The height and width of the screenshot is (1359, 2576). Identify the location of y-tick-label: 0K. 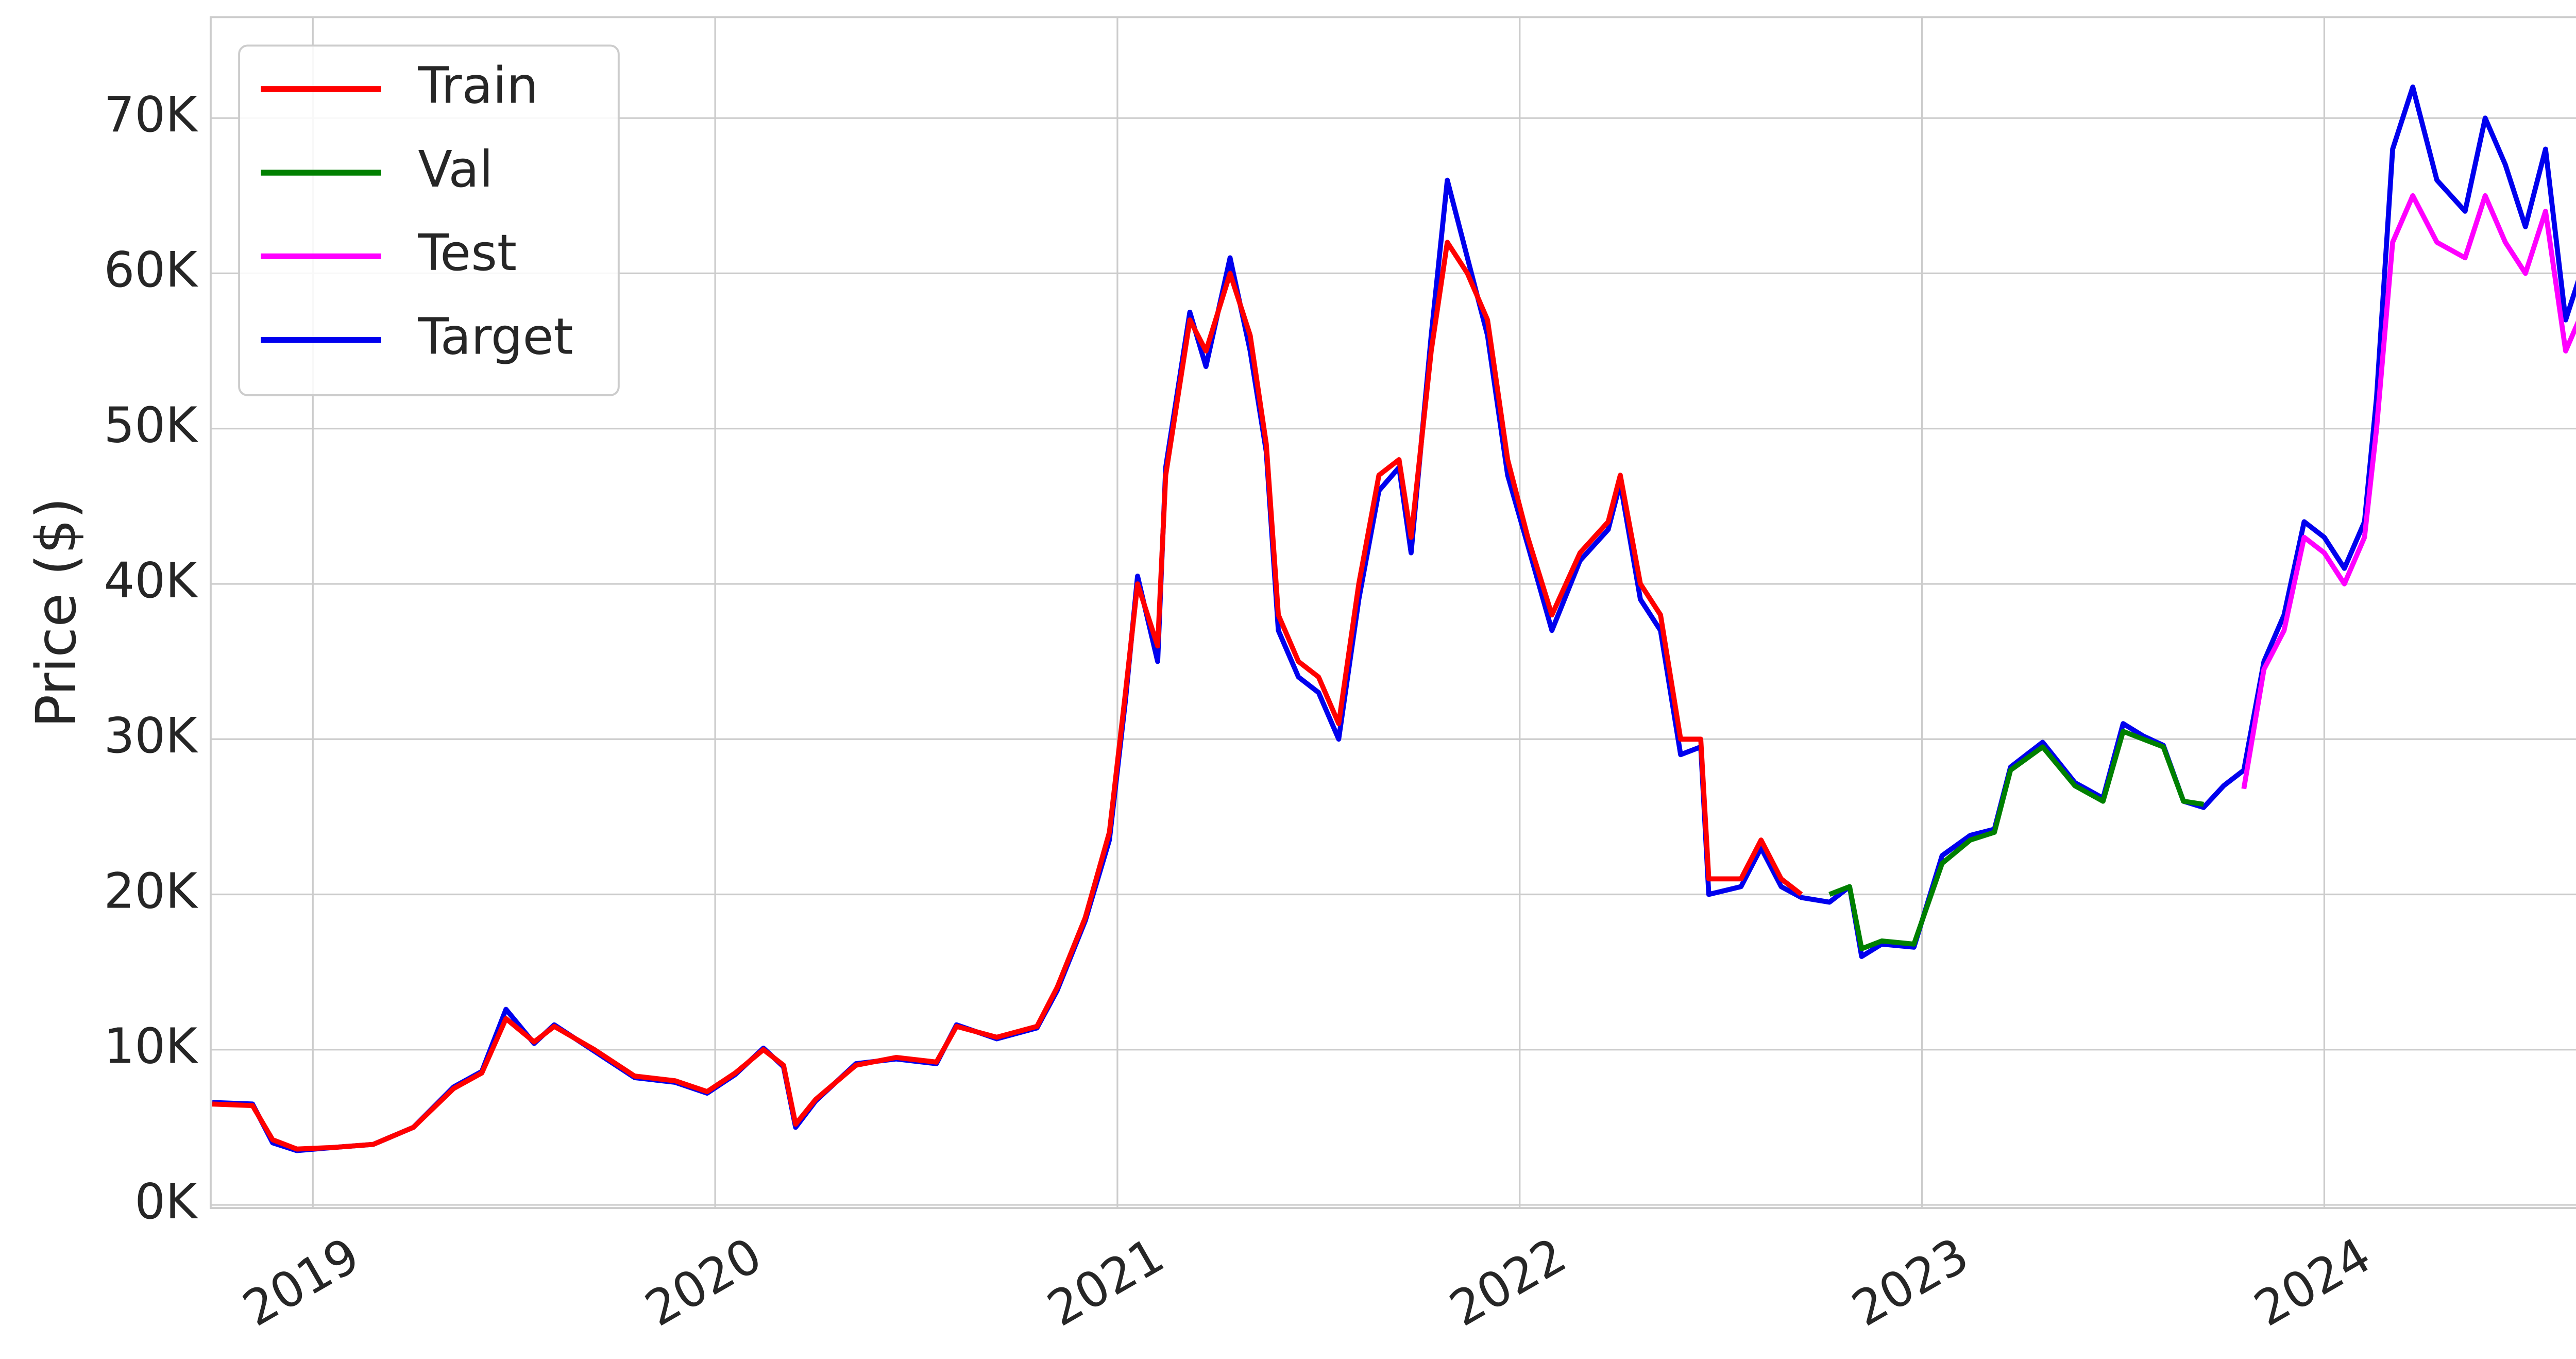
(166, 1202).